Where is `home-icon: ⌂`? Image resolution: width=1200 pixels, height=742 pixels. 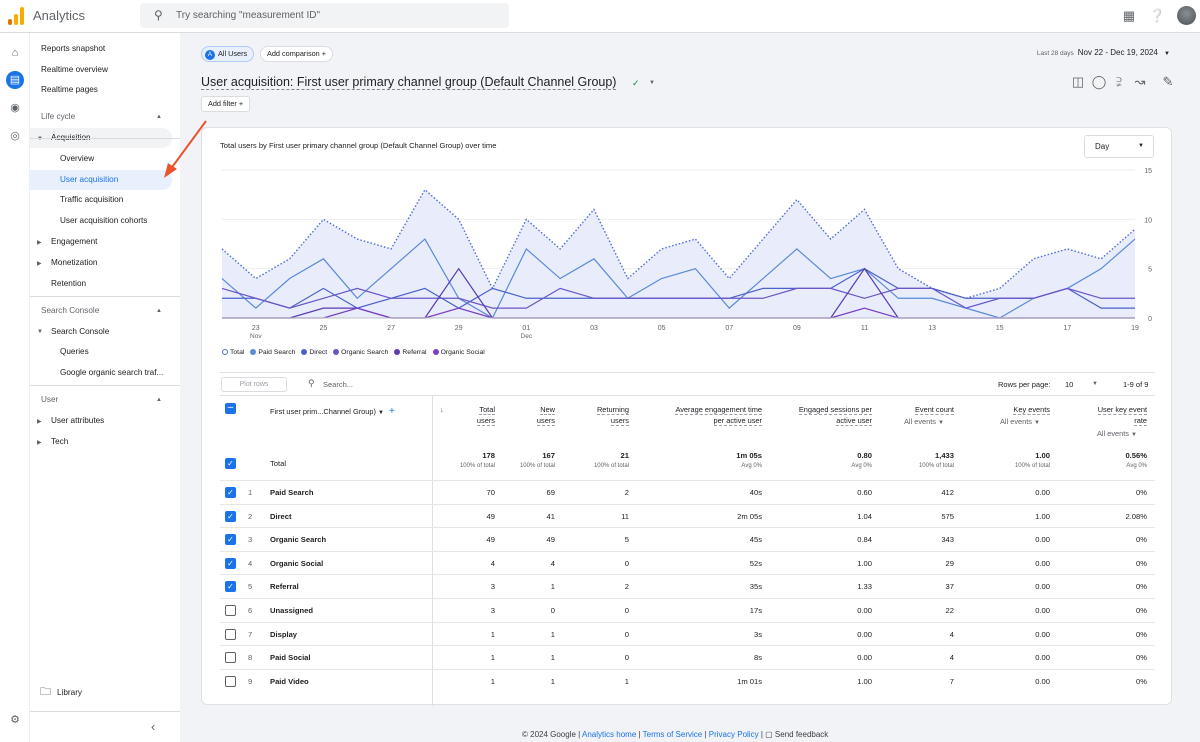 home-icon: ⌂ is located at coordinates (15, 53).